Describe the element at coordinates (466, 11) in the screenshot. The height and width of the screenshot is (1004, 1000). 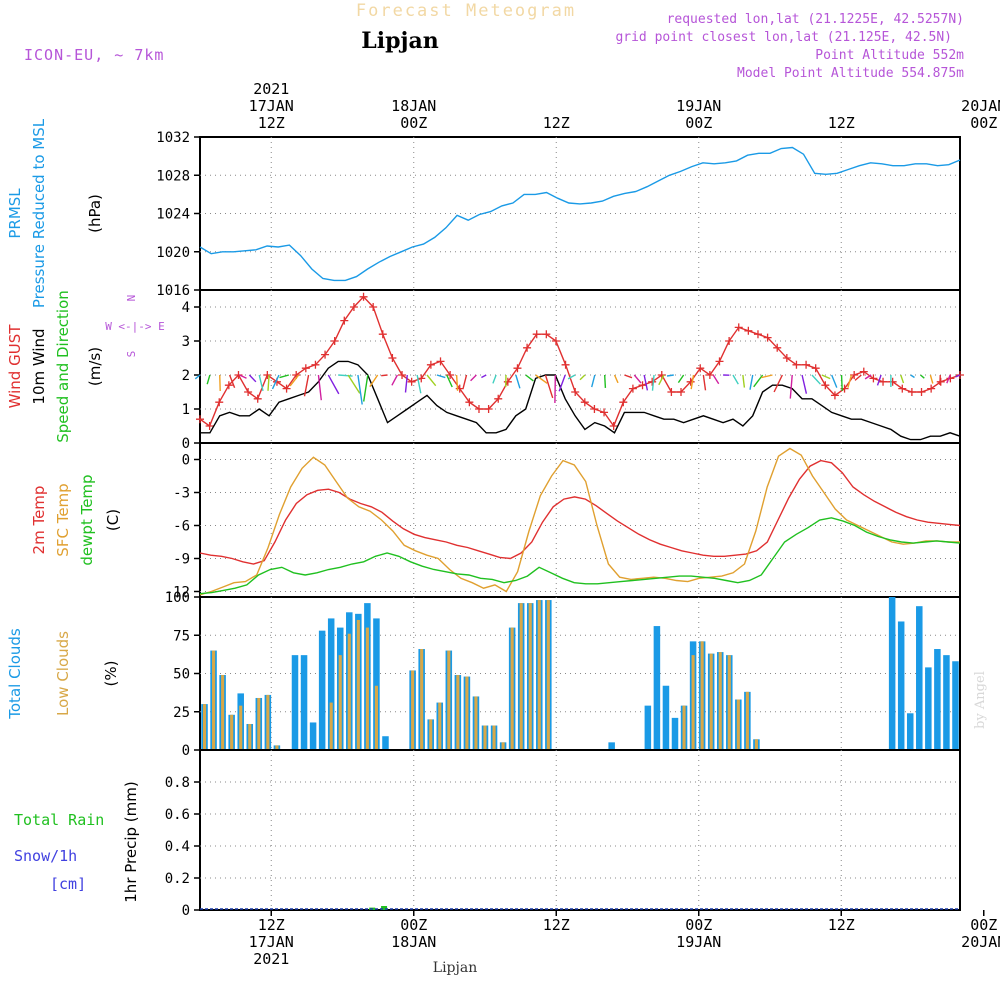
I see `chart-title: Forecast Meteogram` at that location.